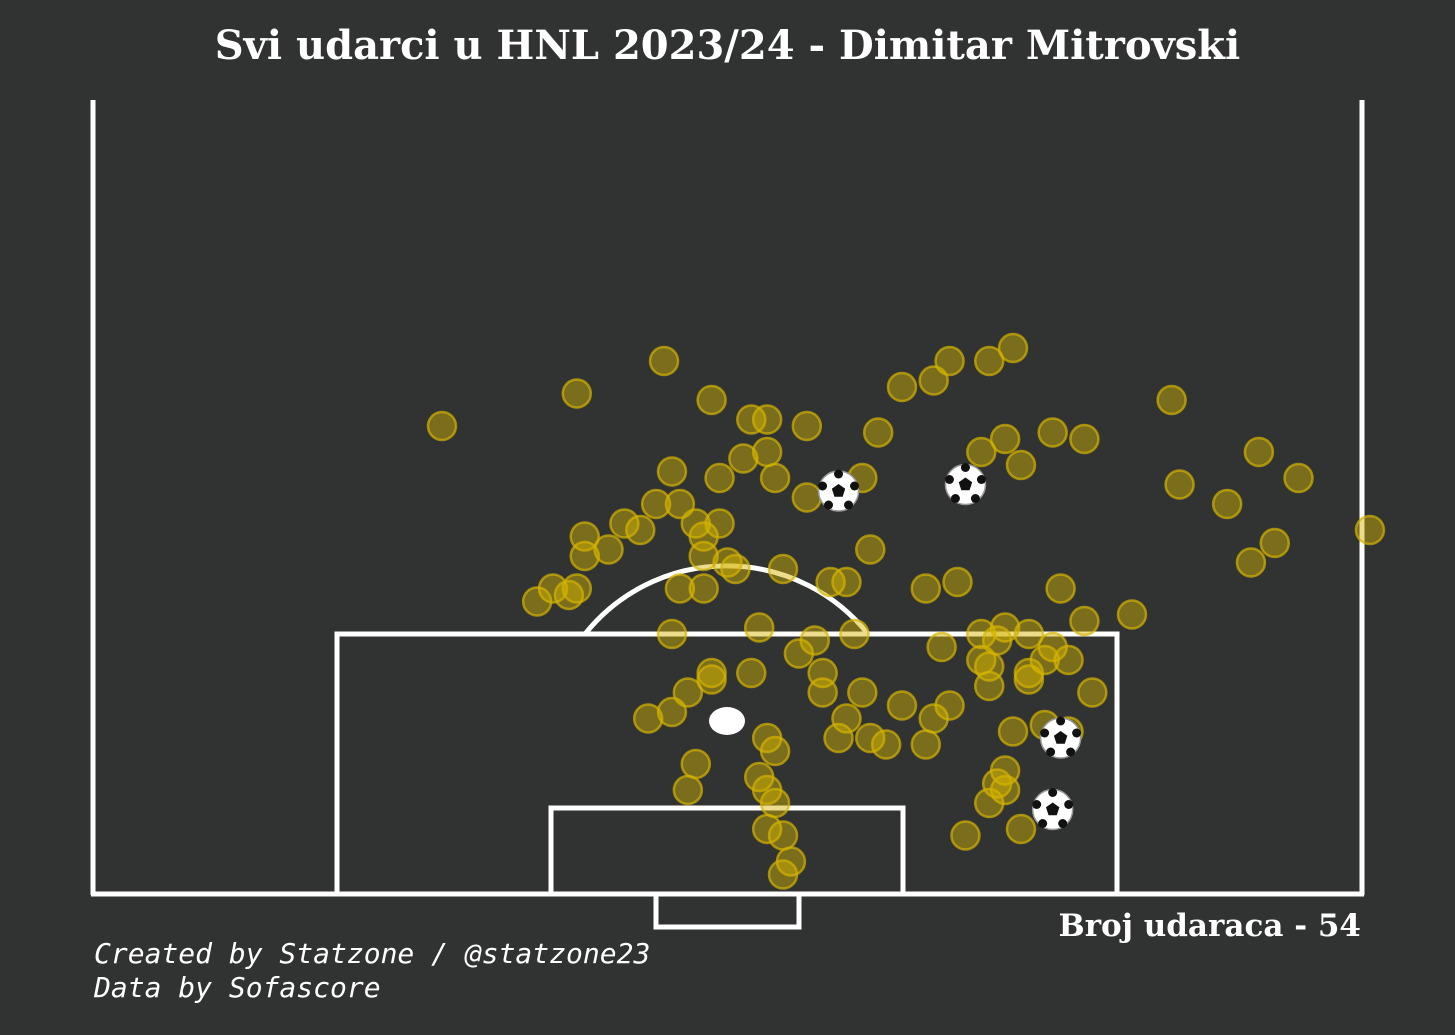 The height and width of the screenshot is (1035, 1455). I want to click on data-source-line: Data by Sofascore, so click(237, 987).